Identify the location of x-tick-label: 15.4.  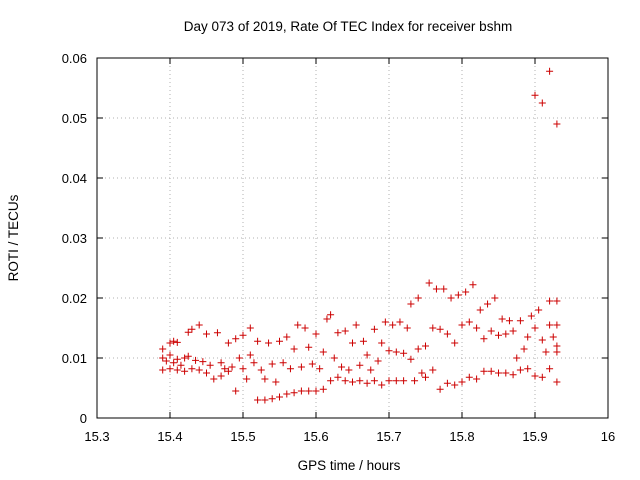
(169, 436).